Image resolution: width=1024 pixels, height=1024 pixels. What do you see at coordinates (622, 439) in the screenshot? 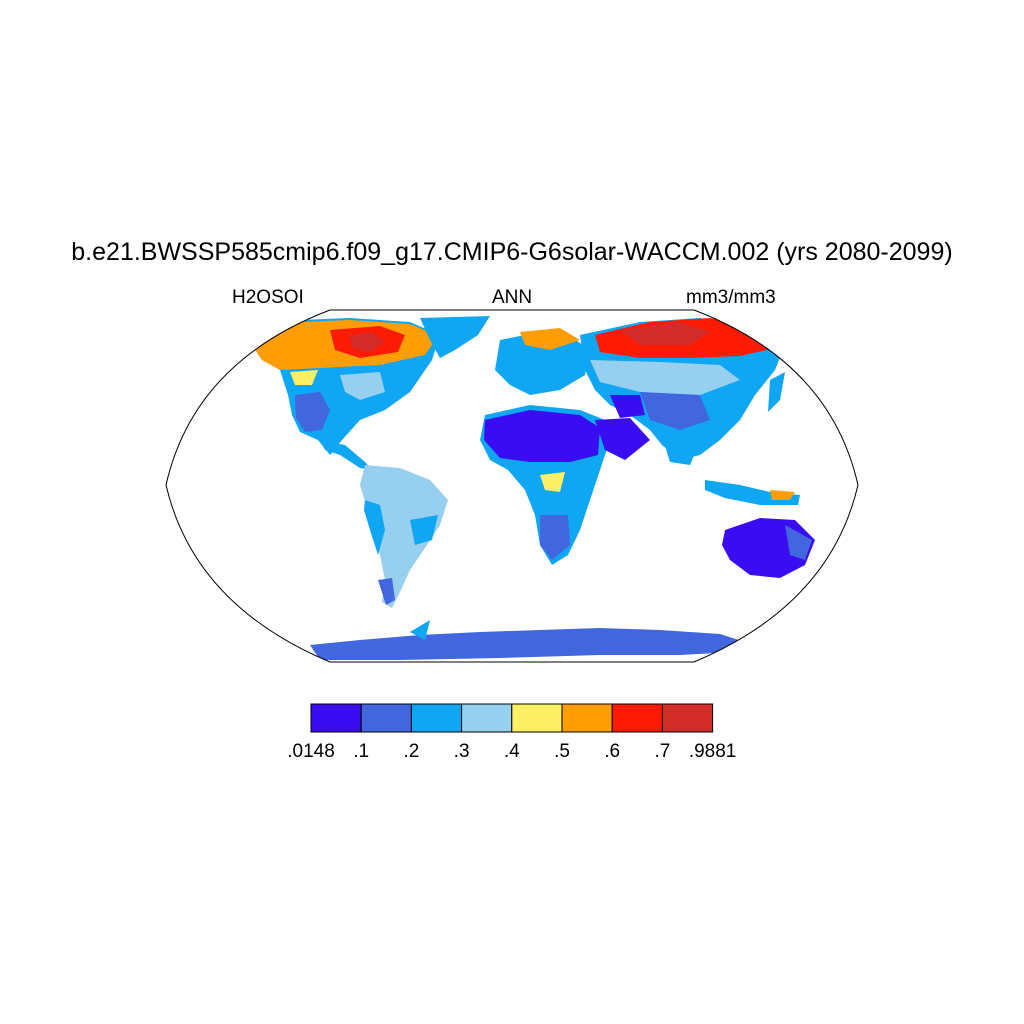
I see `arabia` at bounding box center [622, 439].